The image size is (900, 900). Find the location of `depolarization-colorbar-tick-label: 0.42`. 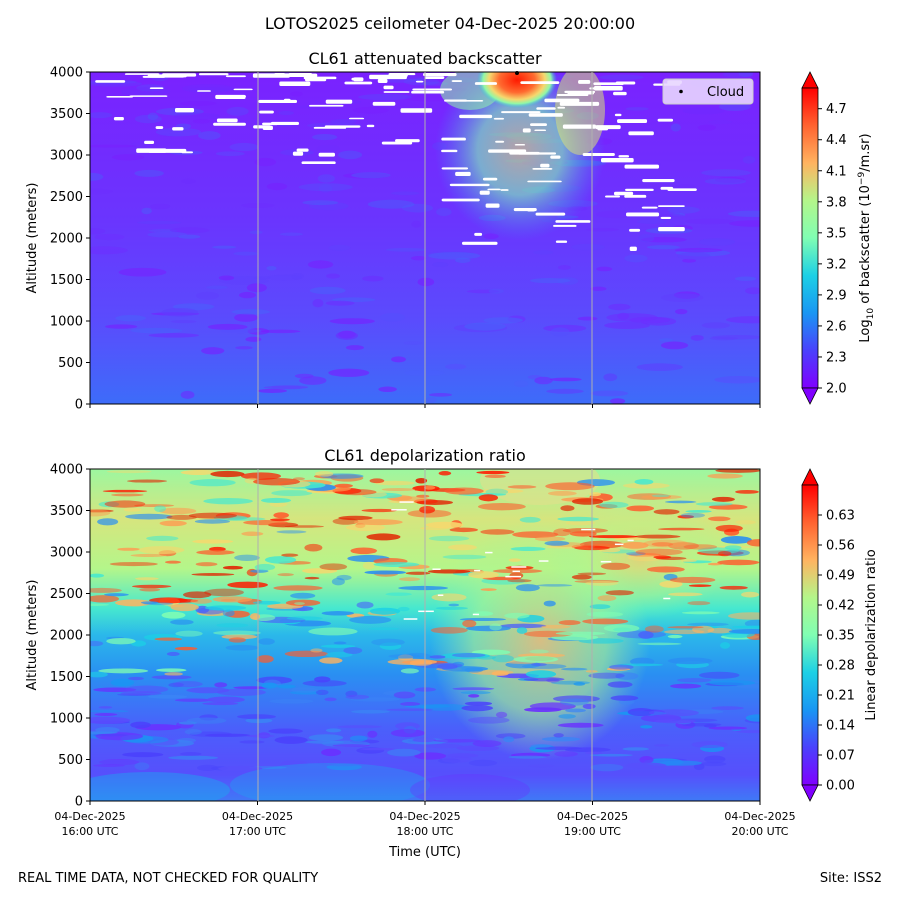

depolarization-colorbar-tick-label: 0.42 is located at coordinates (840, 606).